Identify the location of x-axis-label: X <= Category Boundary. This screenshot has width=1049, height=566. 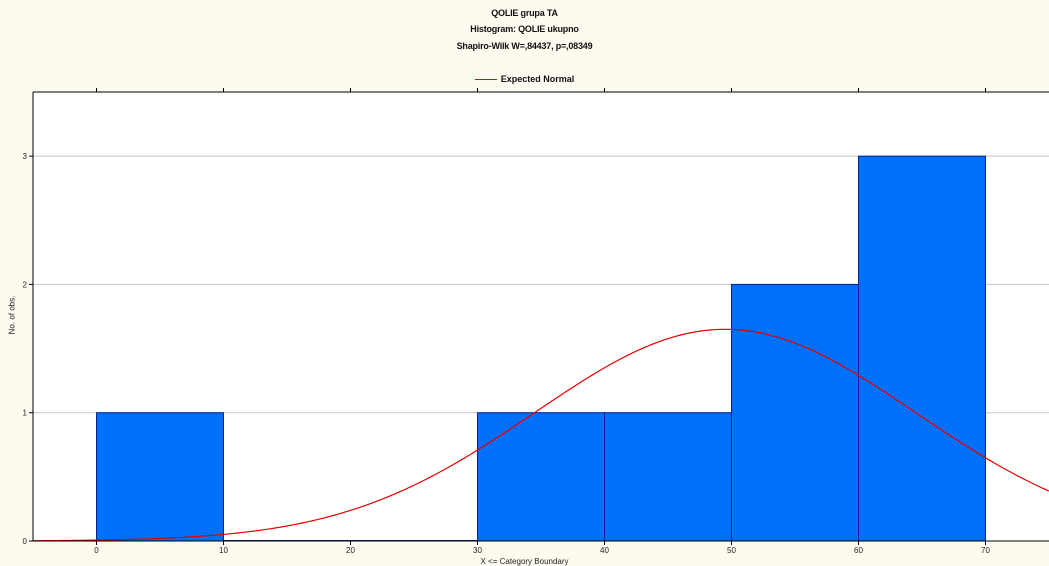
(524, 561).